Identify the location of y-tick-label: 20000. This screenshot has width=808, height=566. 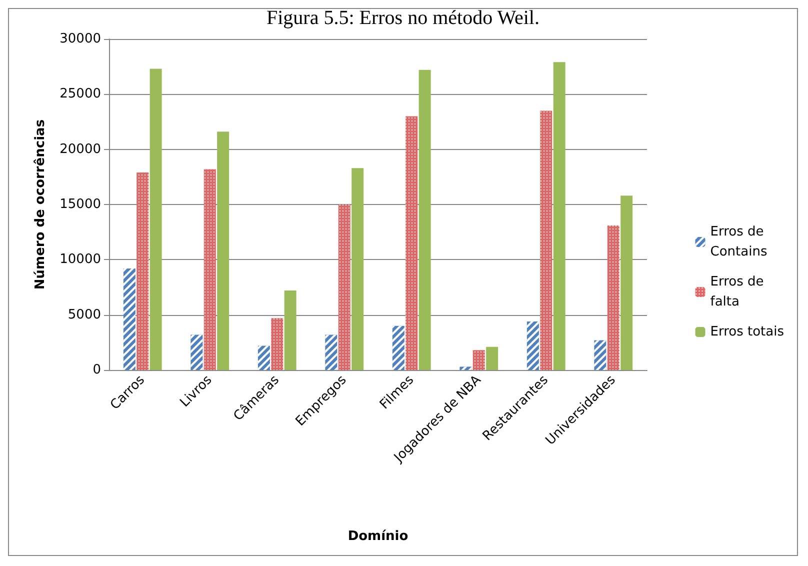
(80, 149).